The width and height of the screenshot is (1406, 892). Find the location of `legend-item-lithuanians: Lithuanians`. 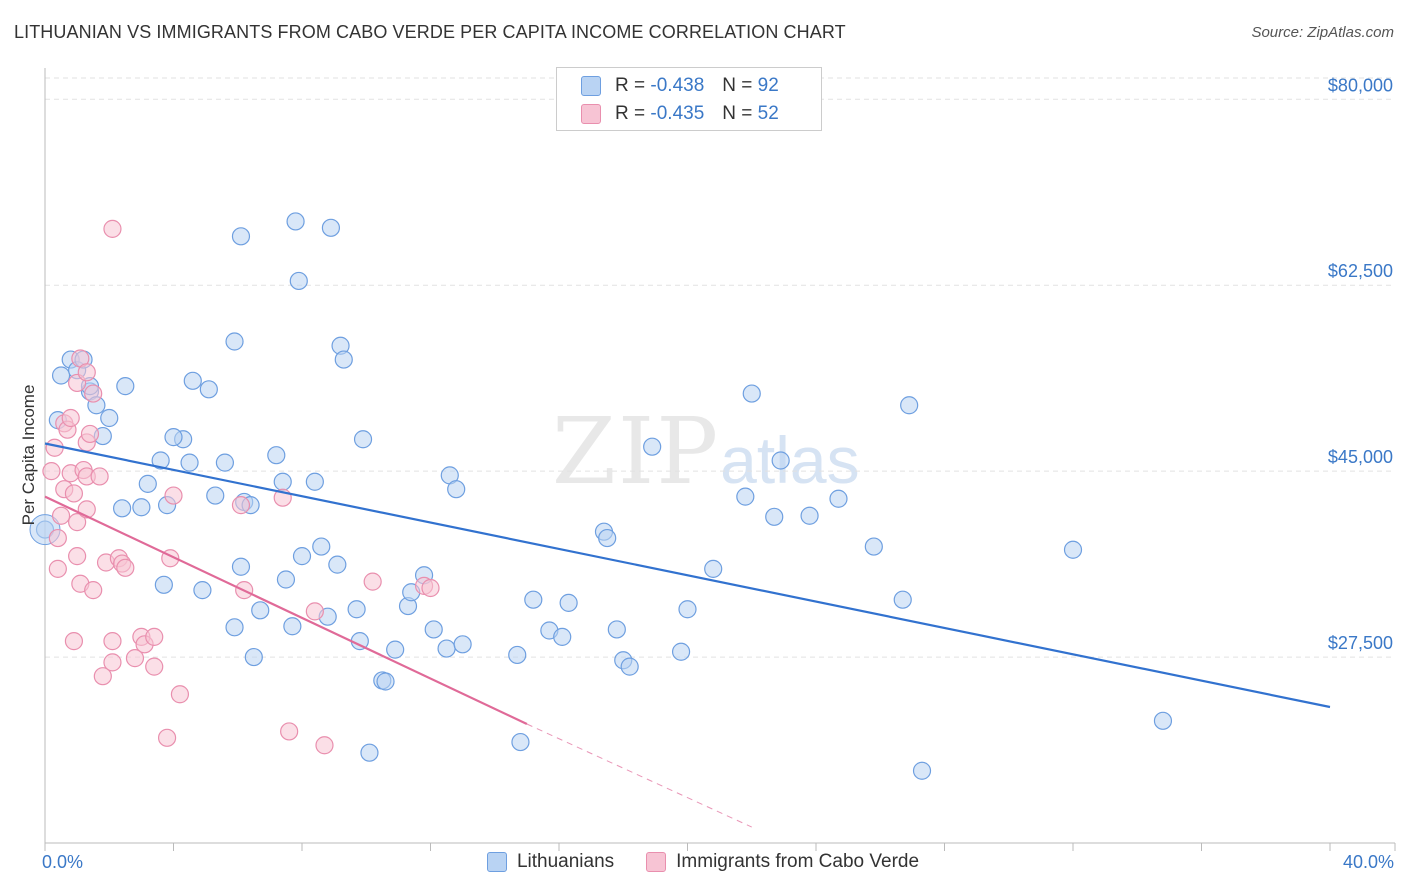

legend-item-lithuanians: Lithuanians is located at coordinates (550, 862).